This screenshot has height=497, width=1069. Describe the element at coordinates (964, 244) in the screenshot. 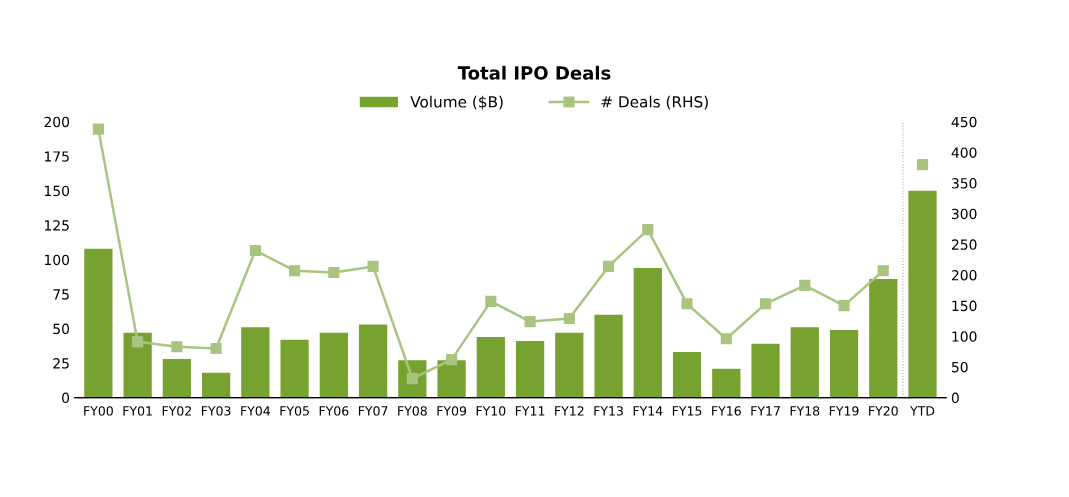

I see `y2-tick-label: 250` at that location.